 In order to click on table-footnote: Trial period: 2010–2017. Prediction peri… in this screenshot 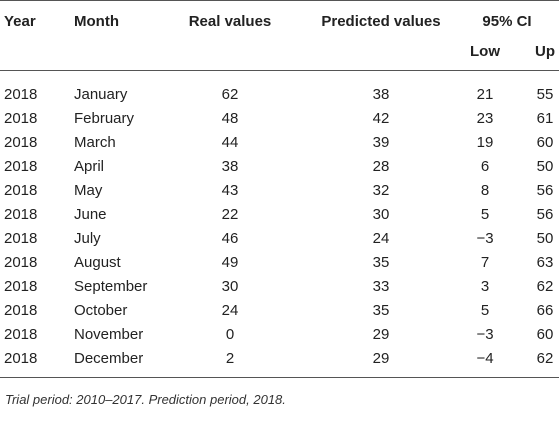, I will do `click(145, 399)`.